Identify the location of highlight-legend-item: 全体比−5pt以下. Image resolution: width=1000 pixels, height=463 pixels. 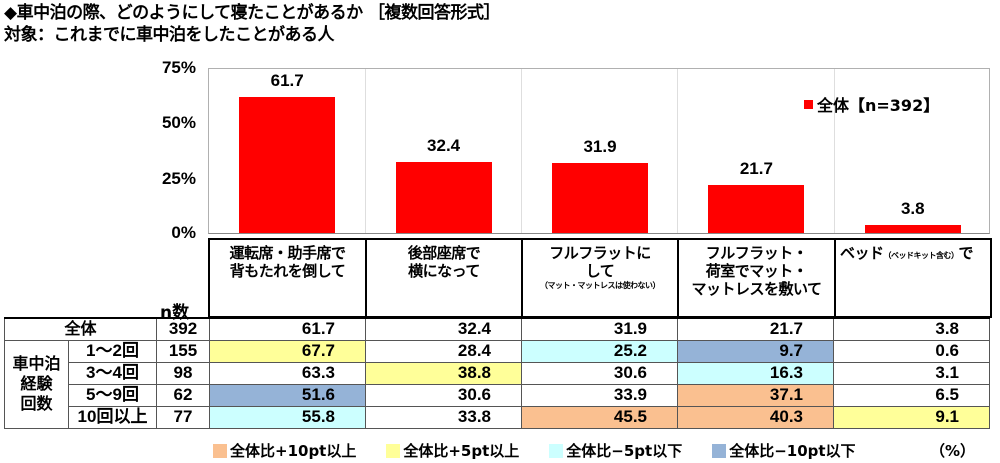
(615, 450).